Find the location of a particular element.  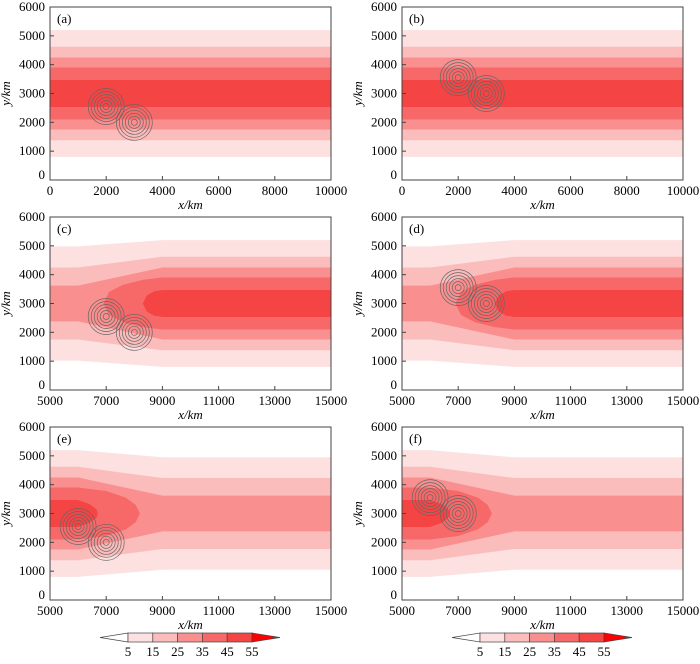

x-tick-label: 5000 is located at coordinates (402, 610).